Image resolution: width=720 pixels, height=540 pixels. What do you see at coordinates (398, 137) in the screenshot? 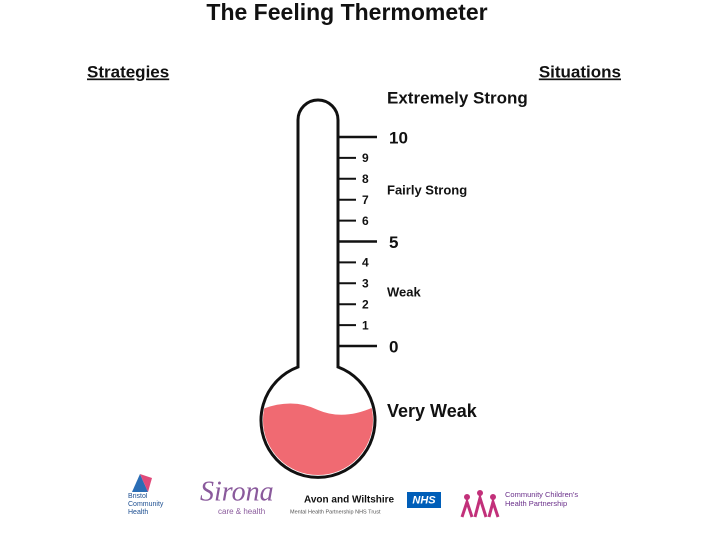
I see `tick-label: 10` at bounding box center [398, 137].